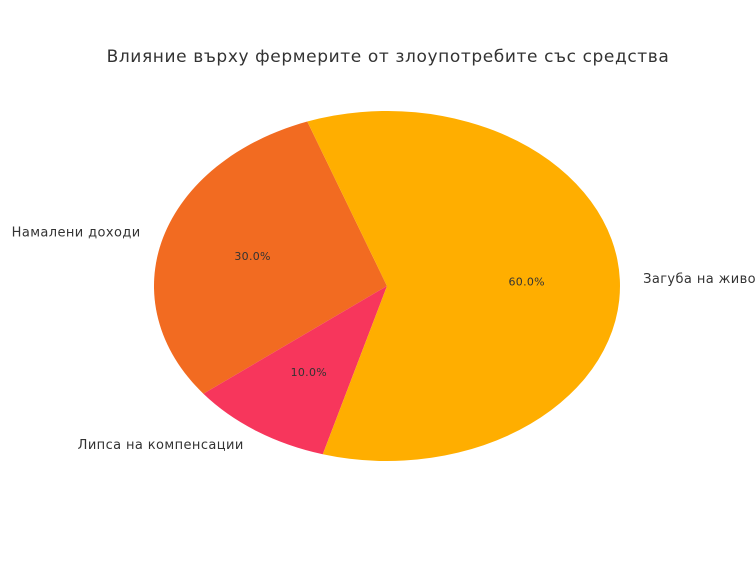 This screenshot has height=567, width=756. What do you see at coordinates (252, 256) in the screenshot?
I see `slice-pct-label-0: 30.0%` at bounding box center [252, 256].